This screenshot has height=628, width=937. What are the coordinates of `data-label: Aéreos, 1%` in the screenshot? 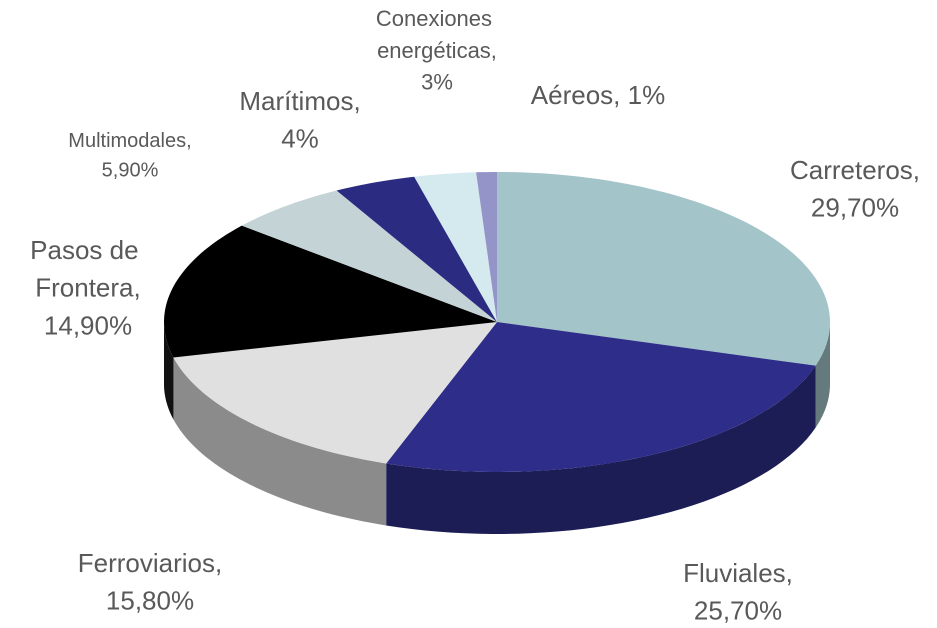 It's located at (598, 95).